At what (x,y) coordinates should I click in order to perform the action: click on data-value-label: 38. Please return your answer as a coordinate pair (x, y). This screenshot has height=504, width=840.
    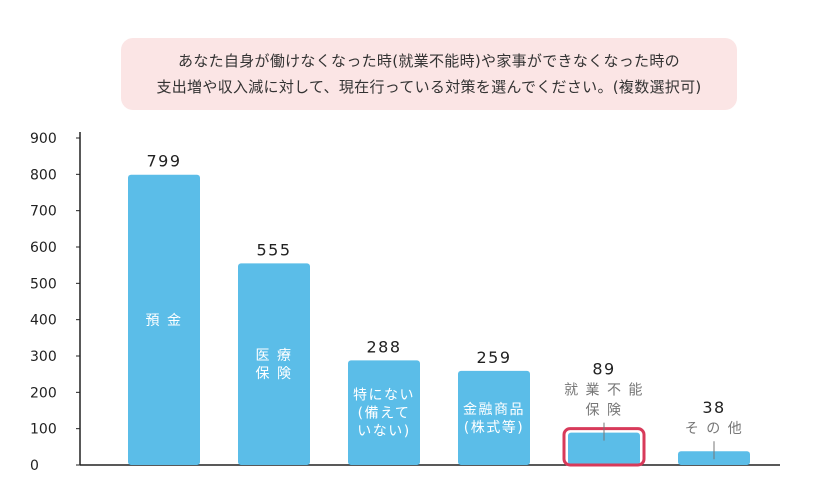
    Looking at the image, I should click on (713, 407).